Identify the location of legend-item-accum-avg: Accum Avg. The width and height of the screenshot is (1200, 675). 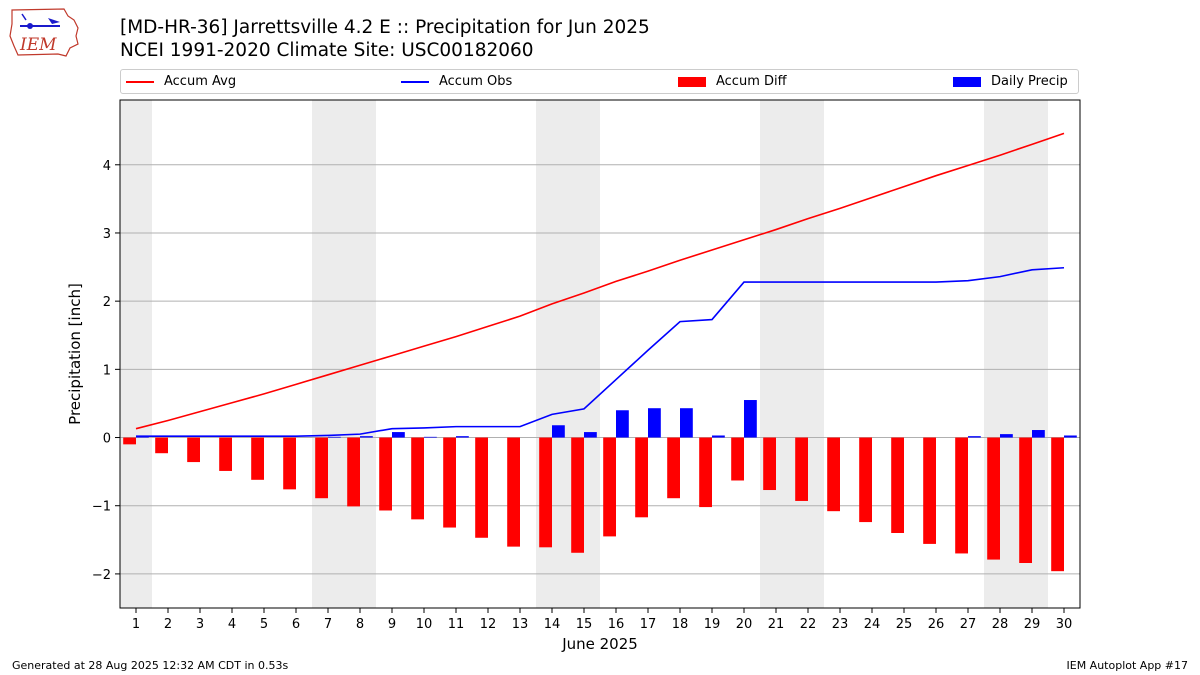
(181, 81).